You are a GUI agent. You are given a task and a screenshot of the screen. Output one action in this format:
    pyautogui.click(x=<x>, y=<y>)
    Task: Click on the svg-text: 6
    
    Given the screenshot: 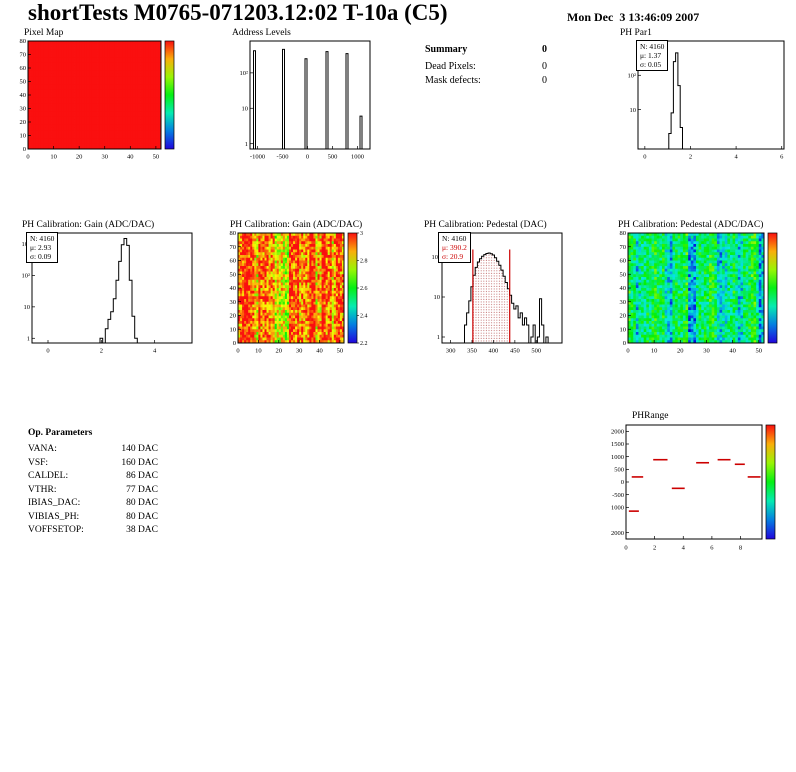 What is the action you would take?
    pyautogui.click(x=782, y=157)
    